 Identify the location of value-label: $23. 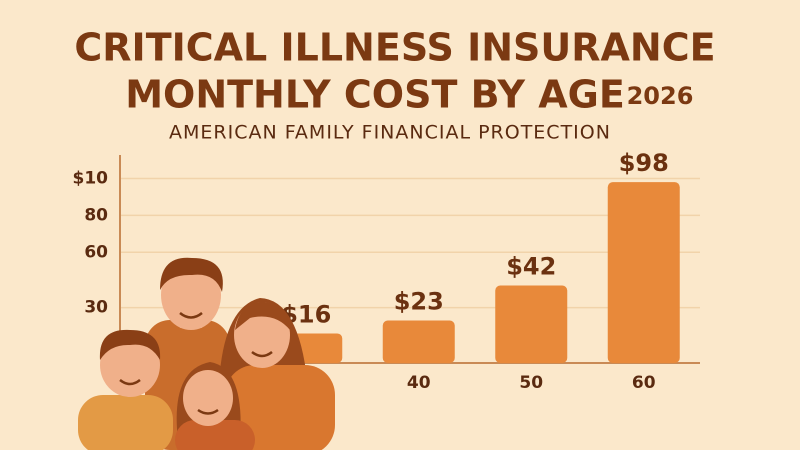
(419, 302).